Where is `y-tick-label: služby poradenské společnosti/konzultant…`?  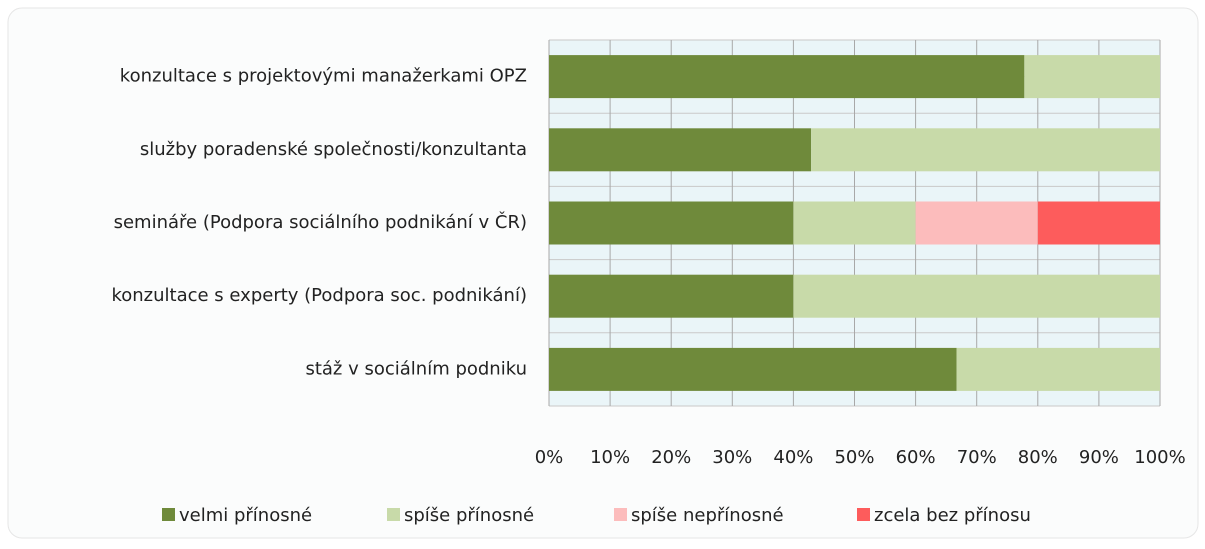
y-tick-label: služby poradenské společnosti/konzultant… is located at coordinates (333, 149).